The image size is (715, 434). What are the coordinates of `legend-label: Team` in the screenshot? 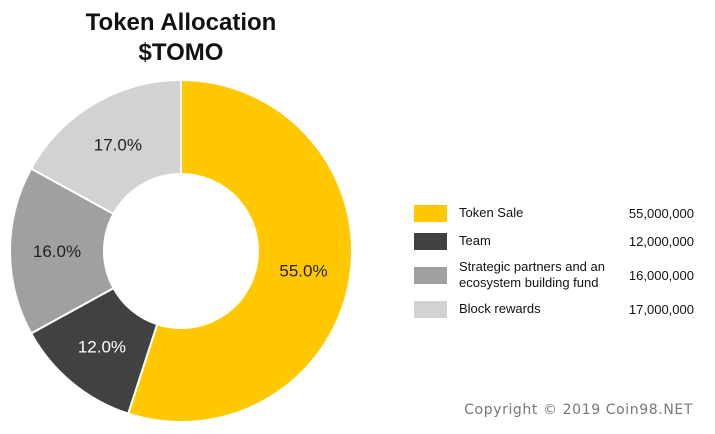 It's located at (475, 240).